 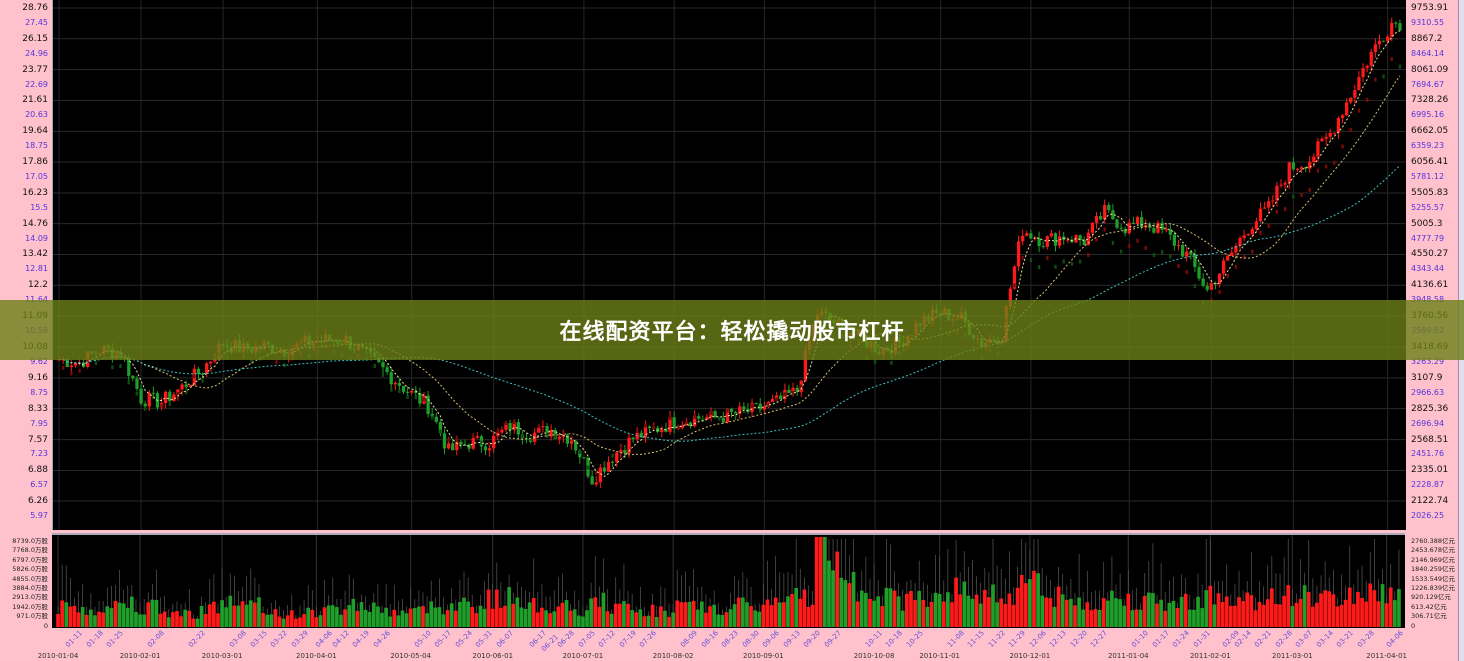 I want to click on left-axis-tick: 26.15, so click(x=35, y=38).